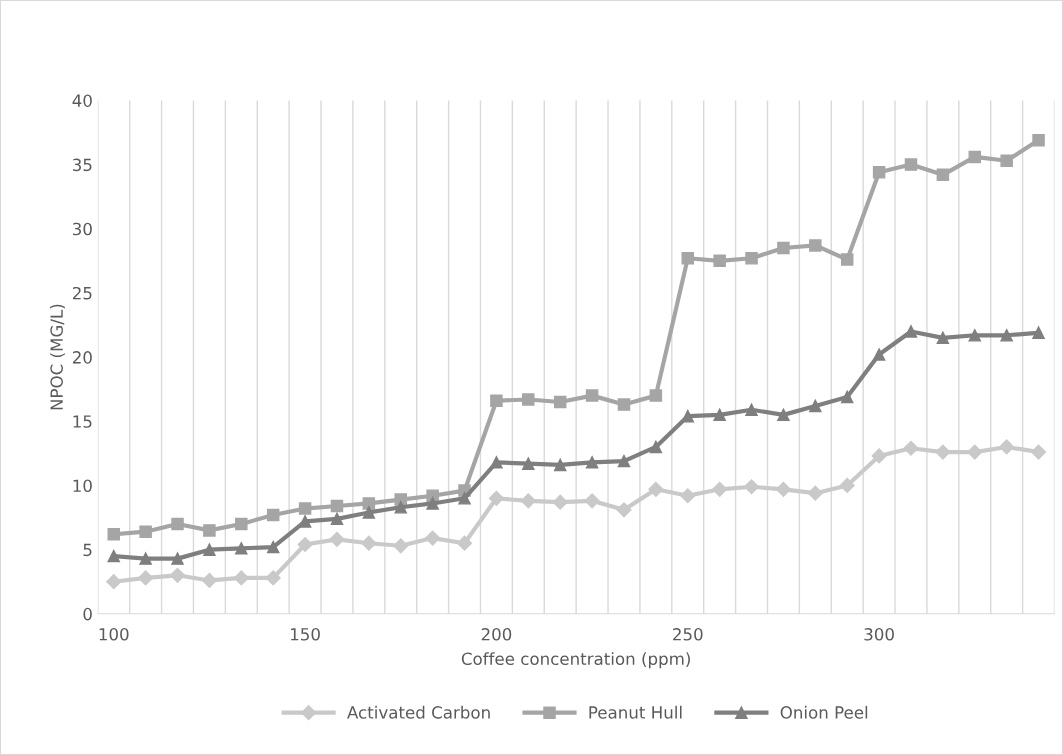 This screenshot has height=755, width=1063. What do you see at coordinates (824, 712) in the screenshot?
I see `legend-label: Onion Peel` at bounding box center [824, 712].